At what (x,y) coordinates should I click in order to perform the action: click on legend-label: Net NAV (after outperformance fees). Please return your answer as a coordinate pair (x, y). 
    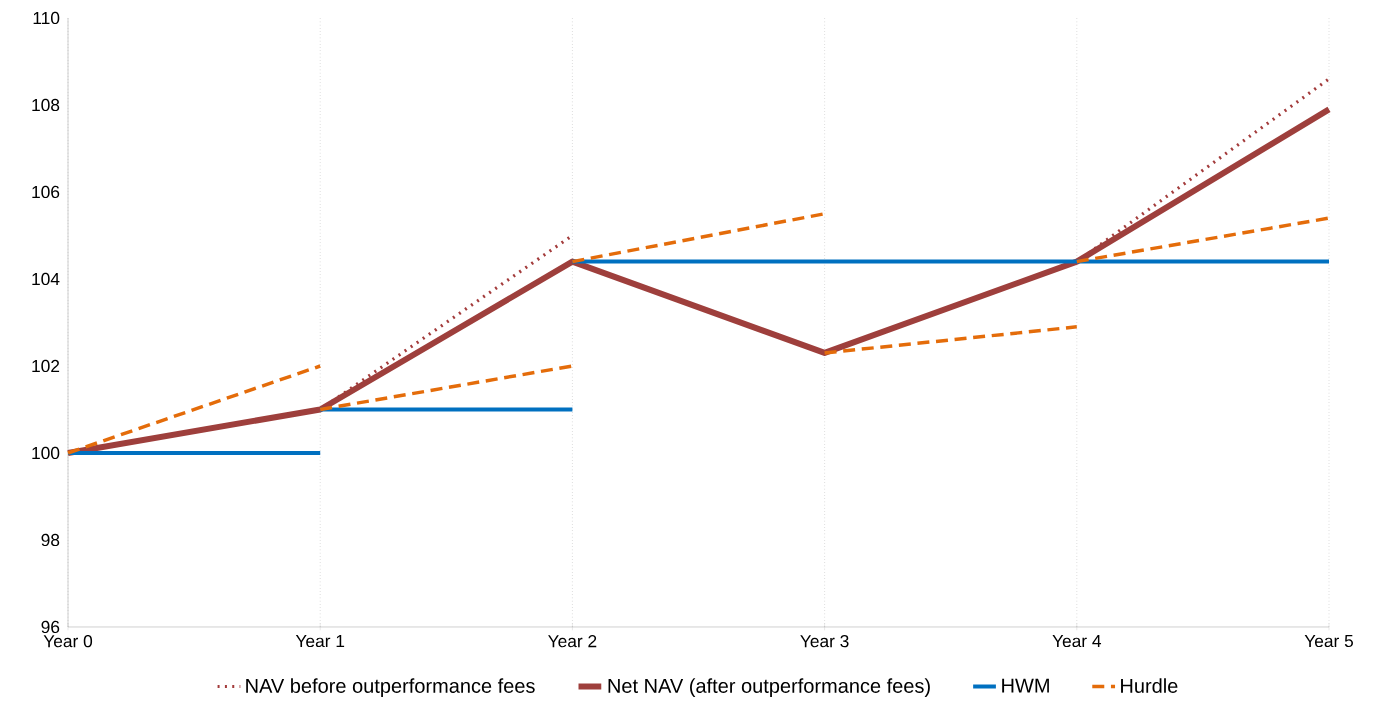
    Looking at the image, I should click on (769, 687).